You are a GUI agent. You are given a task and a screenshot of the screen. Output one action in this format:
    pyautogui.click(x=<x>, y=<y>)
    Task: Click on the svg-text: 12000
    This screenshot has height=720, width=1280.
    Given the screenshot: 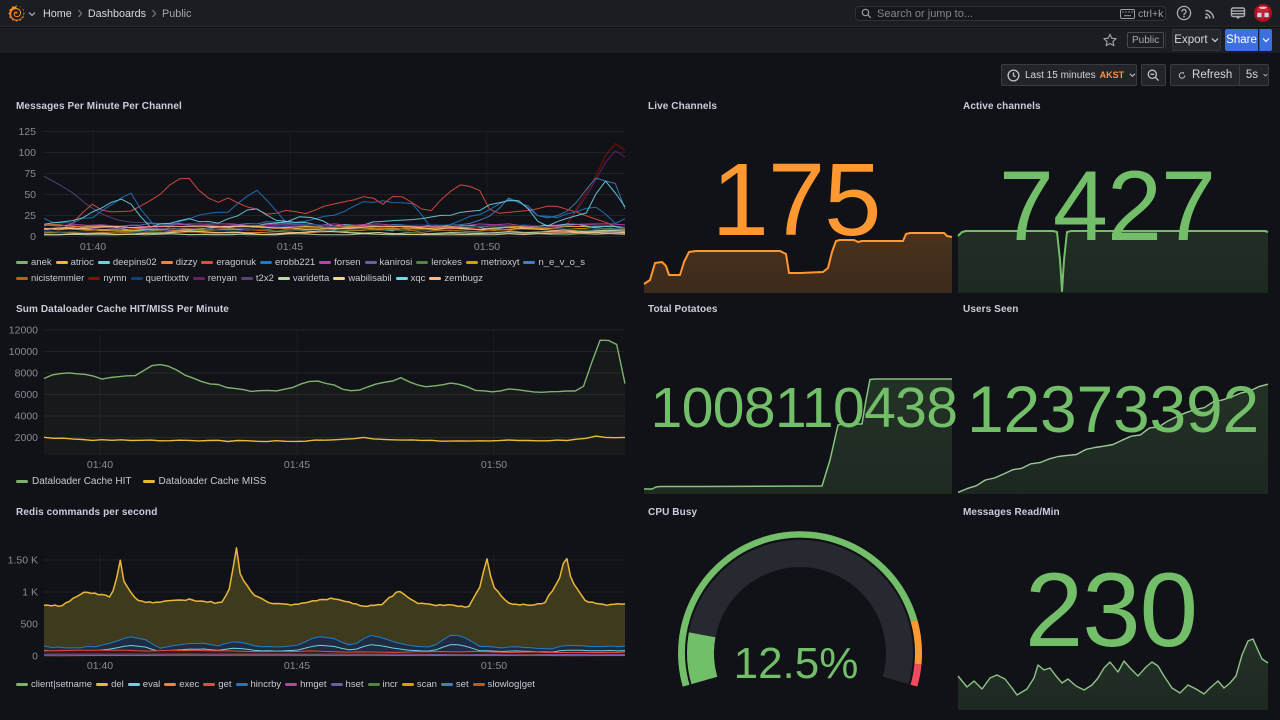 What is the action you would take?
    pyautogui.click(x=23, y=331)
    